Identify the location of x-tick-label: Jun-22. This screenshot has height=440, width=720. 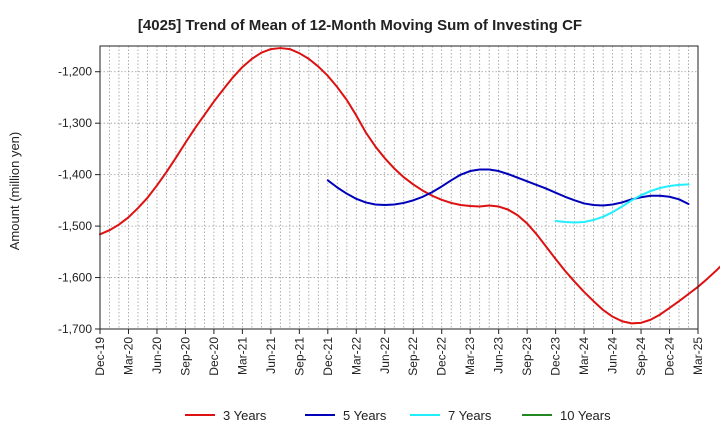
(385, 355).